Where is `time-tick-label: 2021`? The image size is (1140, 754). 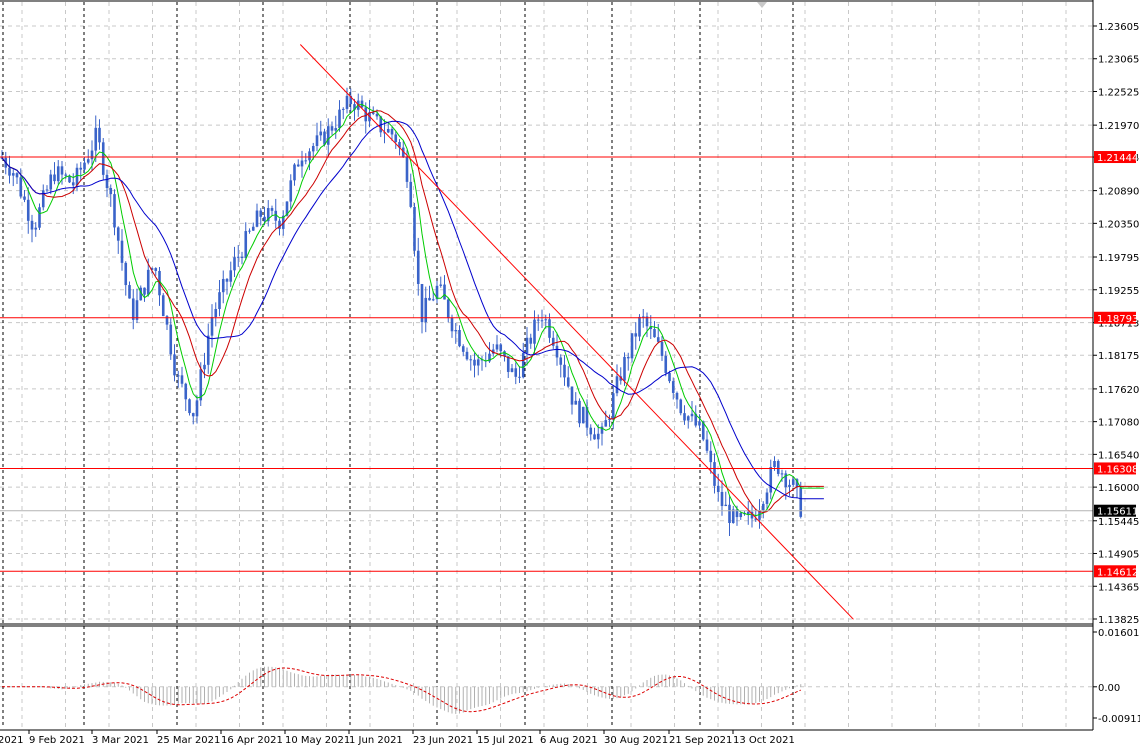
time-tick-label: 2021 is located at coordinates (11, 740).